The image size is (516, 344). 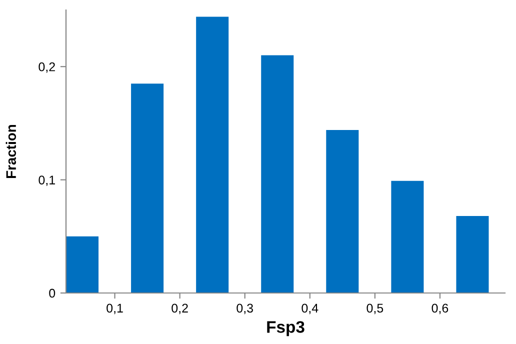 What do you see at coordinates (285, 328) in the screenshot?
I see `x-axis-title: Fsp3` at bounding box center [285, 328].